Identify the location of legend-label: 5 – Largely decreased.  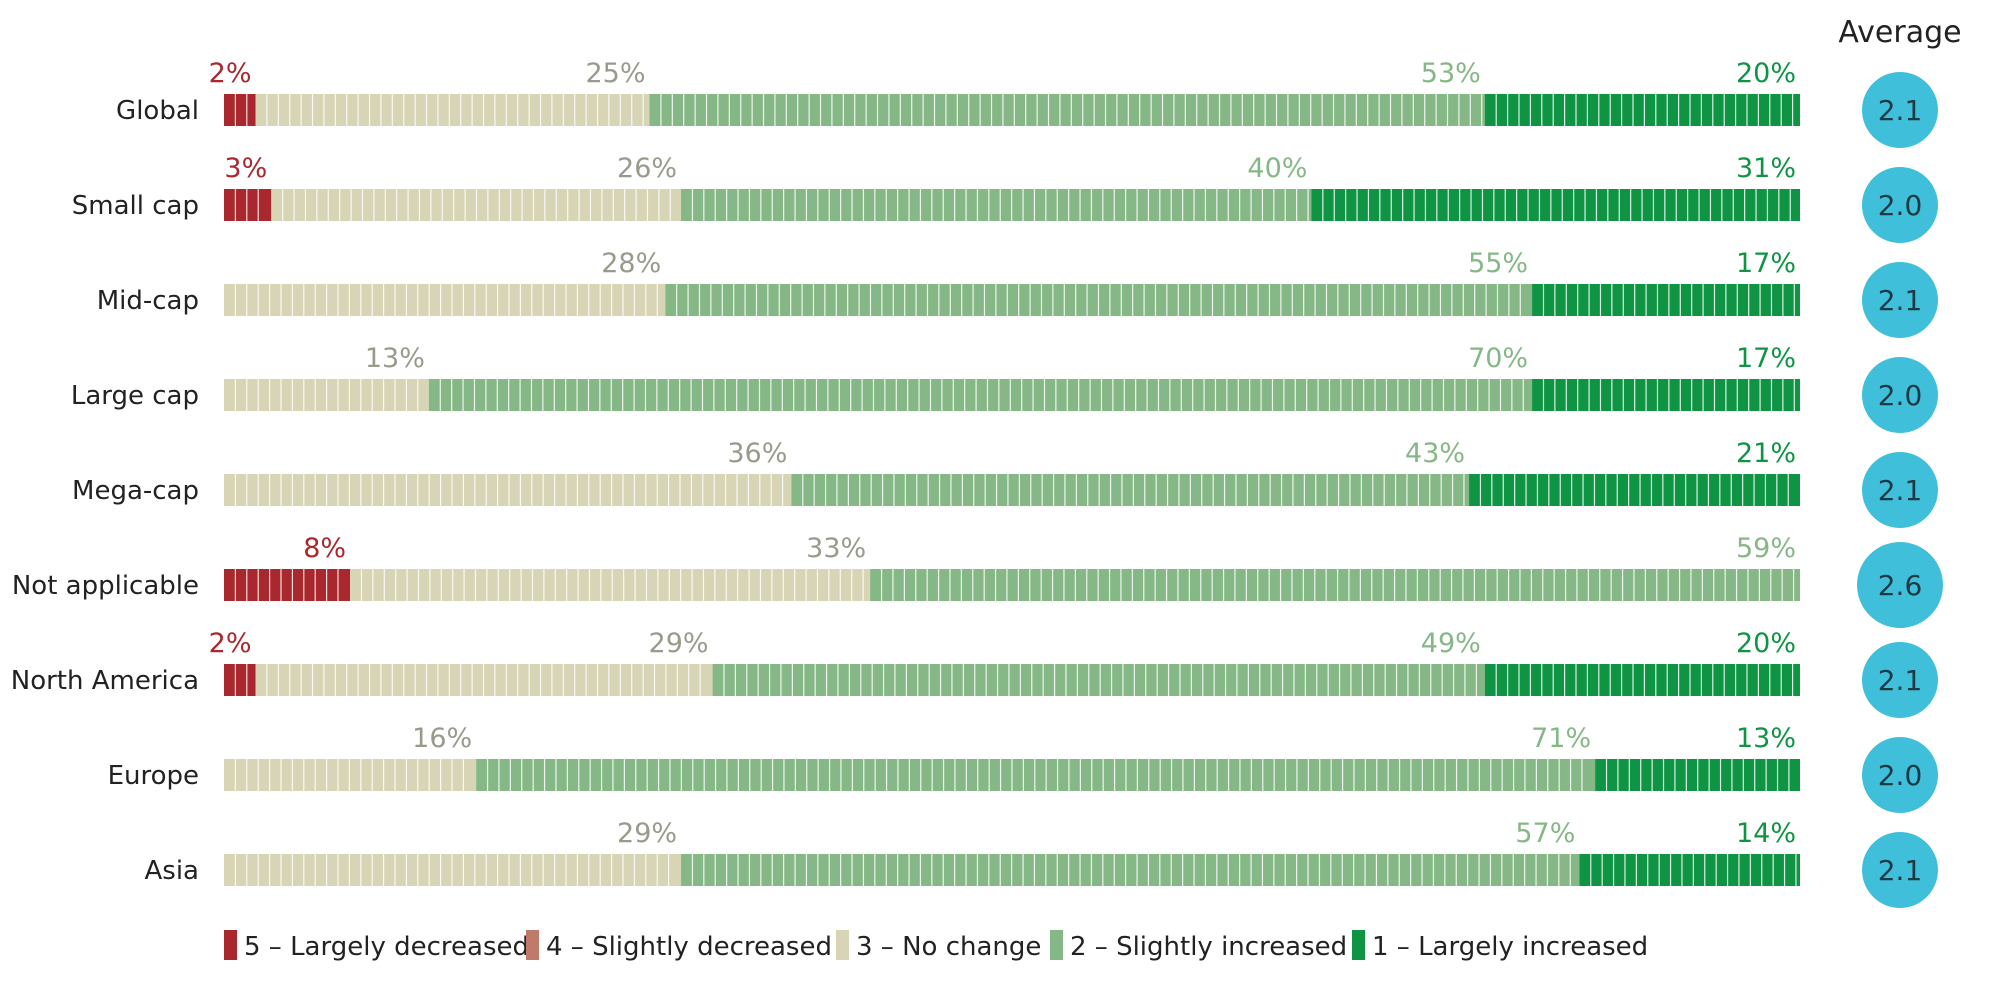
(386, 947).